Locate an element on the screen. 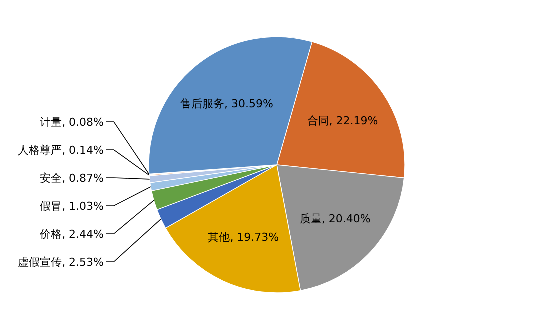 The width and height of the screenshot is (554, 323). data-label: , 1.03% is located at coordinates (83, 206).